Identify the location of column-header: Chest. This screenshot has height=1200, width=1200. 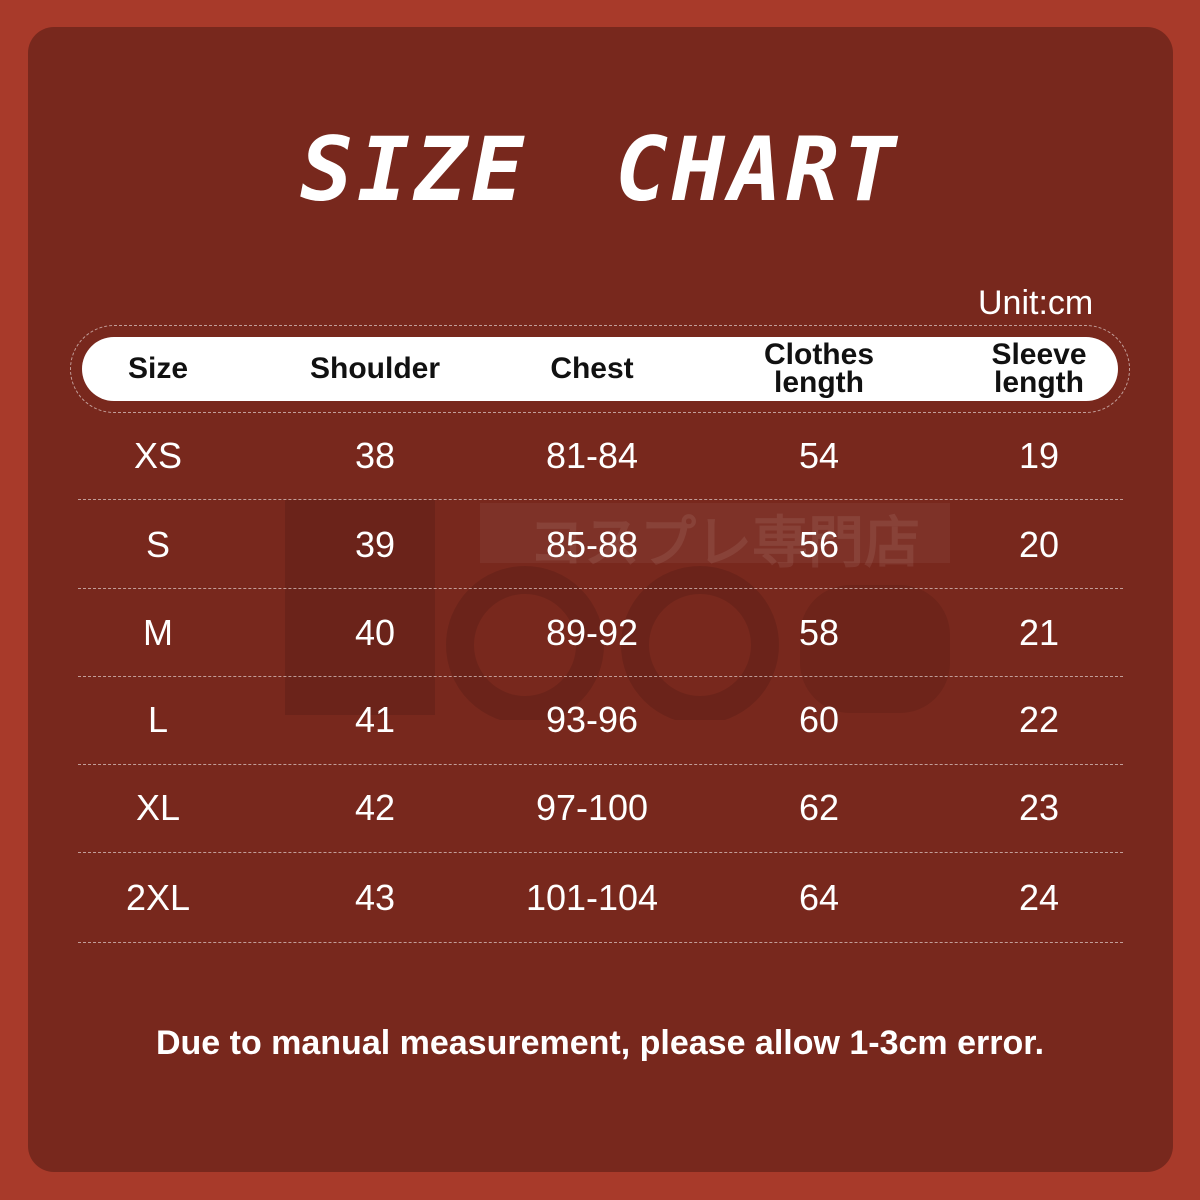
(592, 368).